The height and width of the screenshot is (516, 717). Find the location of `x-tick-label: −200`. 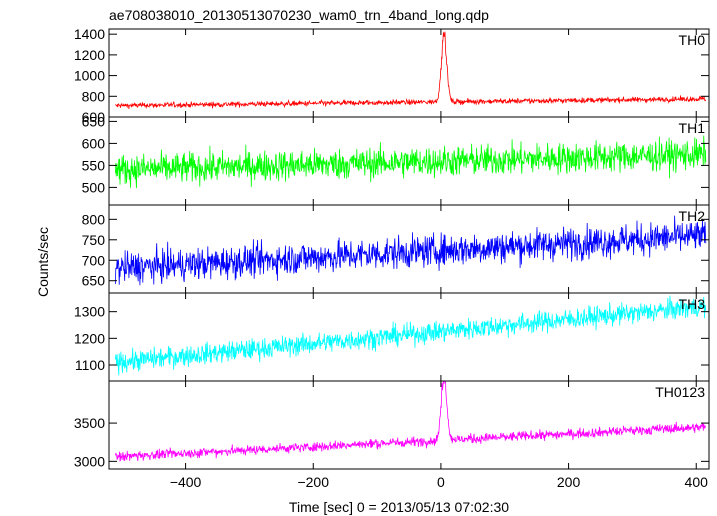

x-tick-label: −200 is located at coordinates (313, 482).